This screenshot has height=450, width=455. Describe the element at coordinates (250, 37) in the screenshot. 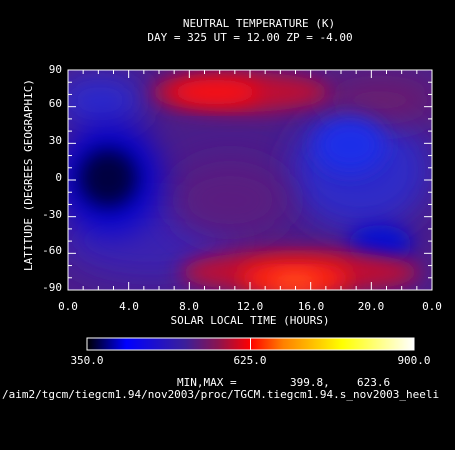

I see `chart-subtitle: DAY = 325 UT = 12.00 ZP = -4.00` at that location.